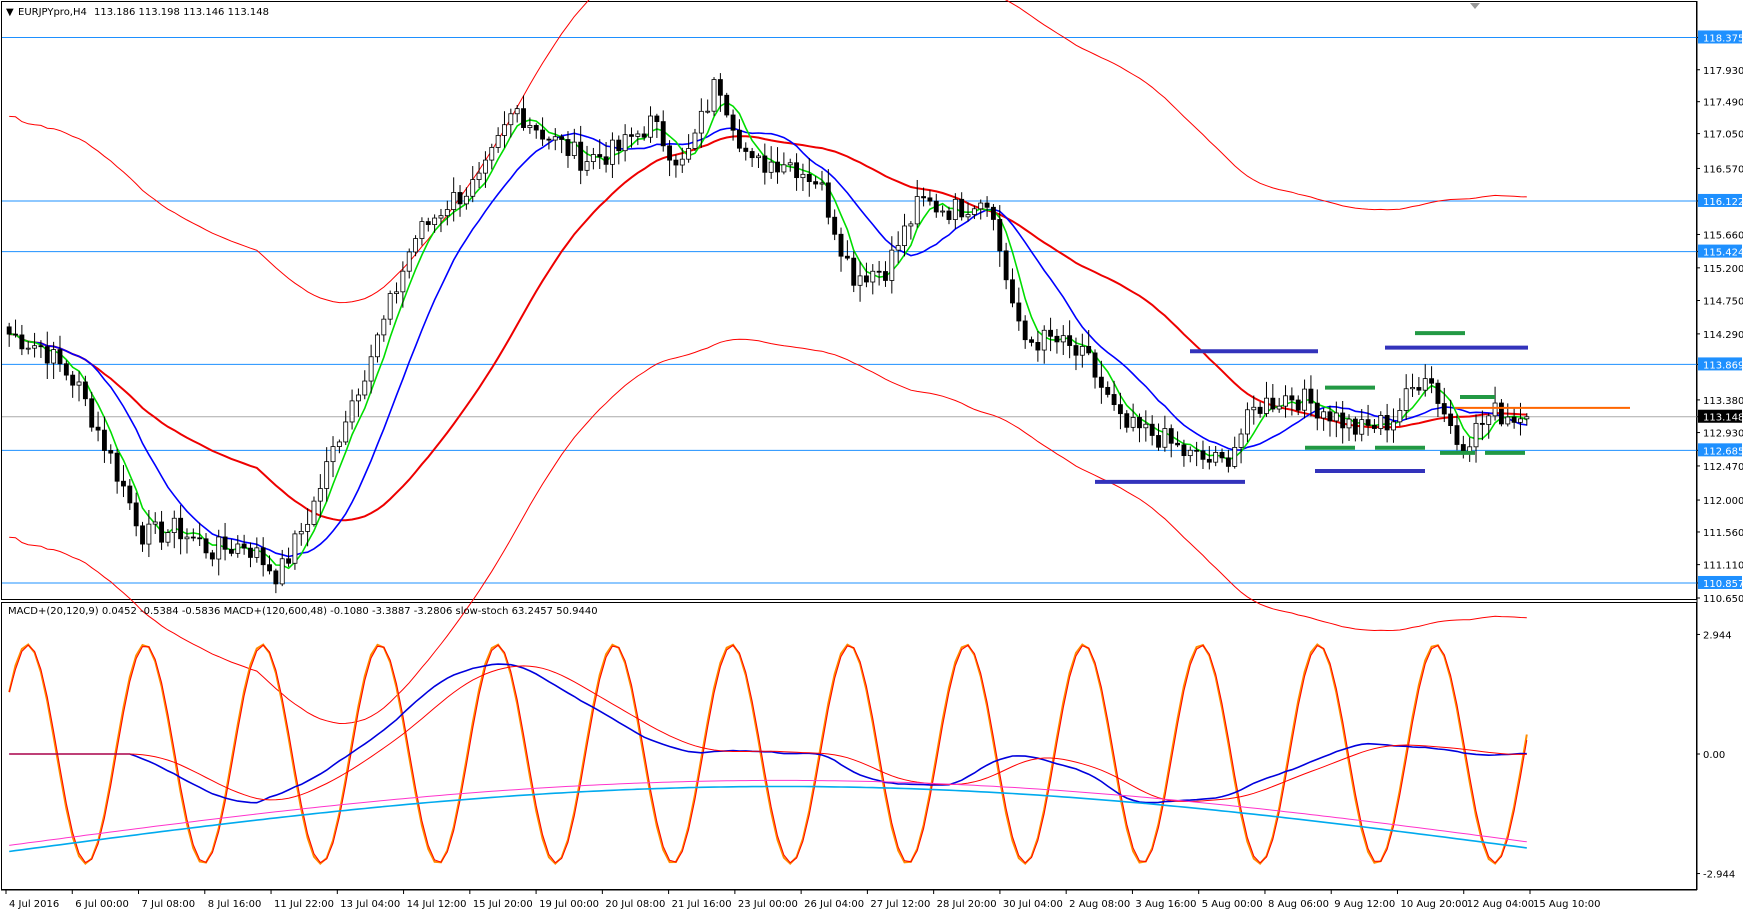 This screenshot has width=1743, height=922. Describe the element at coordinates (1475, 6) in the screenshot. I see `scroll-triangle-down-icon` at that location.